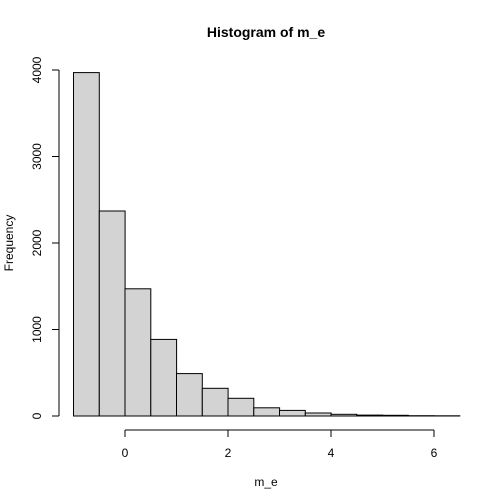  I want to click on chart-title: Histogram of m_e, so click(266, 32).